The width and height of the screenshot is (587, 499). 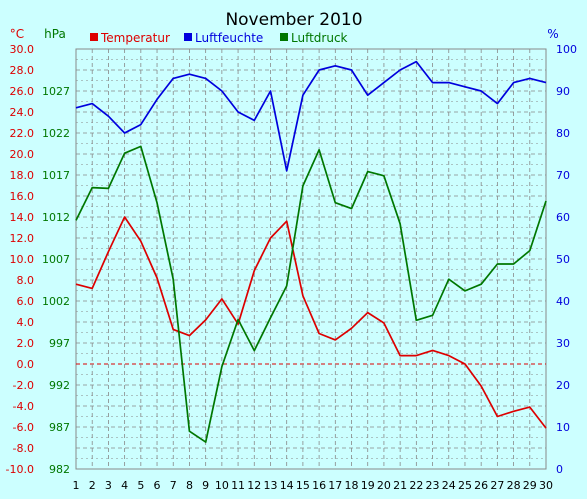 What do you see at coordinates (56, 91) in the screenshot?
I see `y-tick-pressure: 1027` at bounding box center [56, 91].